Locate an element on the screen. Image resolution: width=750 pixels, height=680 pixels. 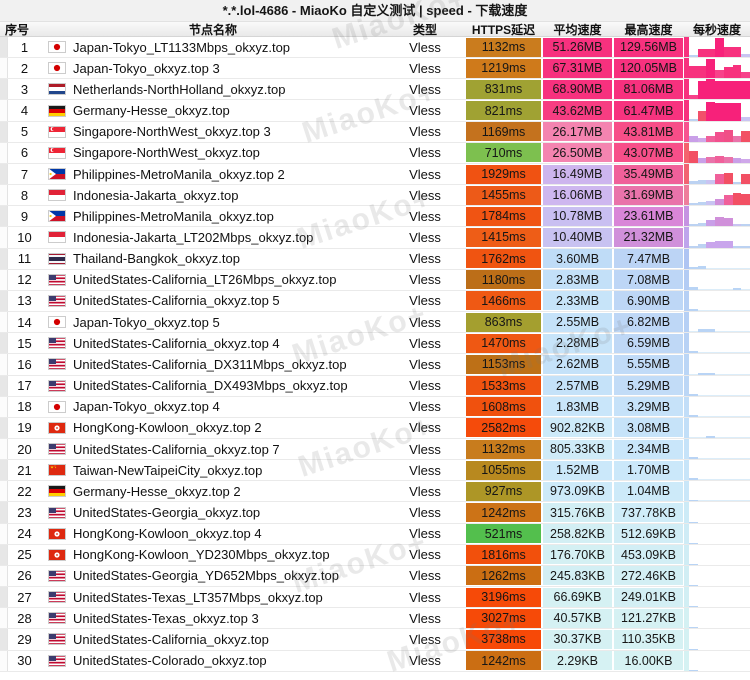
row-number: 29 is located at coordinates (24, 639).